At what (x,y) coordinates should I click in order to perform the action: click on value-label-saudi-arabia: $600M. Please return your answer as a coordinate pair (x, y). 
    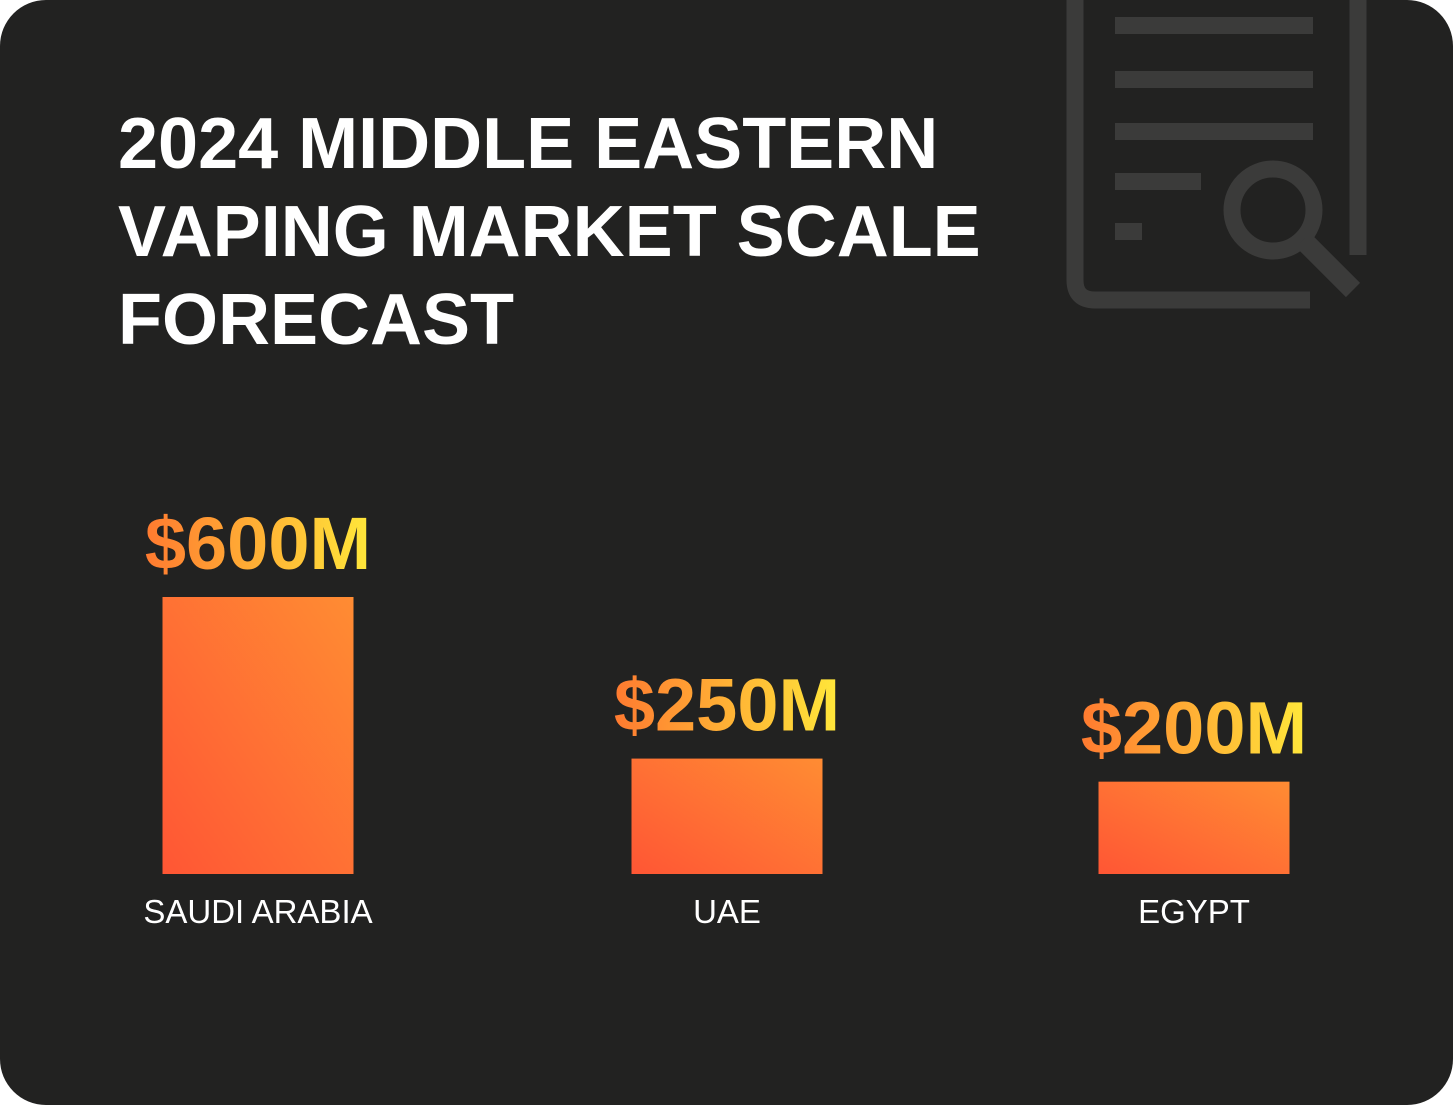
    Looking at the image, I should click on (258, 543).